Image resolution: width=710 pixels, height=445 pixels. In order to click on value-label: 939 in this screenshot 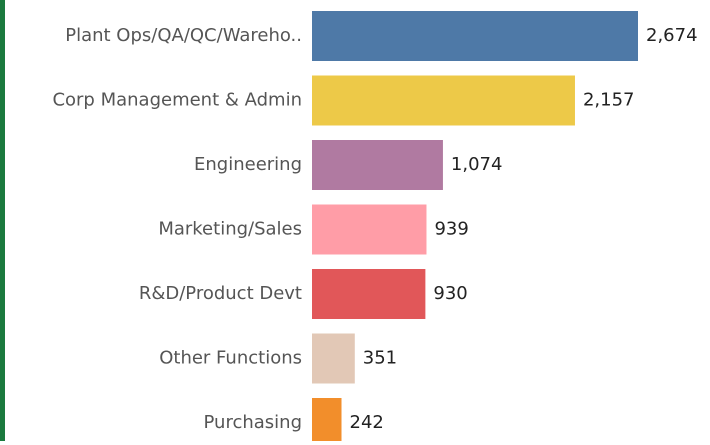, I will do `click(451, 229)`.